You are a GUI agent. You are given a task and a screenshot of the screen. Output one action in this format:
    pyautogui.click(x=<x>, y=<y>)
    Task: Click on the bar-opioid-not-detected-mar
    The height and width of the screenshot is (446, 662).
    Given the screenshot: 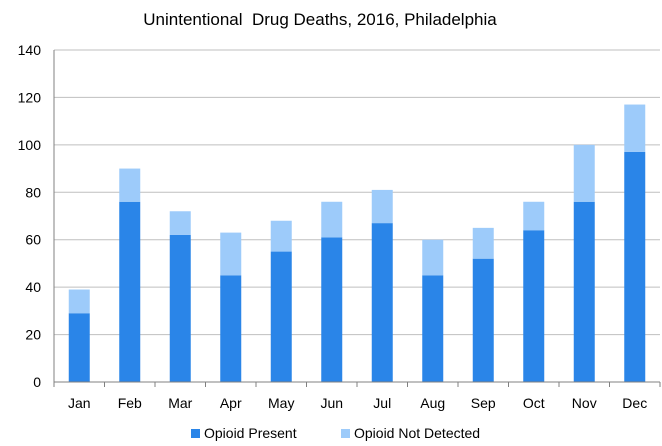 What is the action you would take?
    pyautogui.click(x=180, y=223)
    